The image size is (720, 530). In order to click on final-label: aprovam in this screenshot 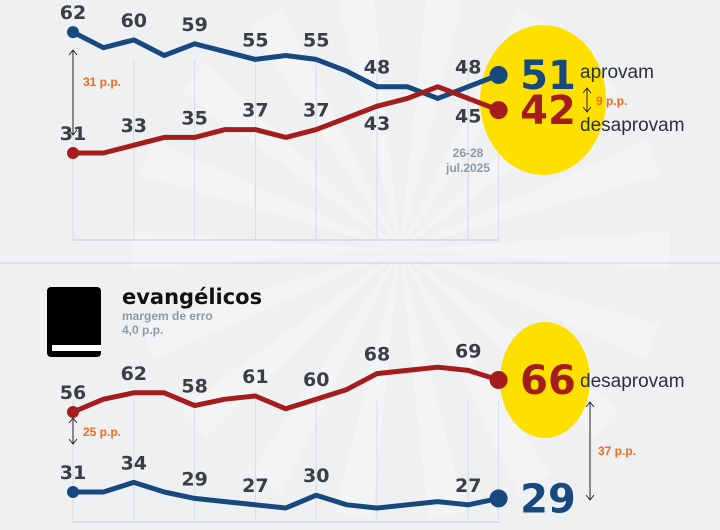, I will do `click(617, 72)`.